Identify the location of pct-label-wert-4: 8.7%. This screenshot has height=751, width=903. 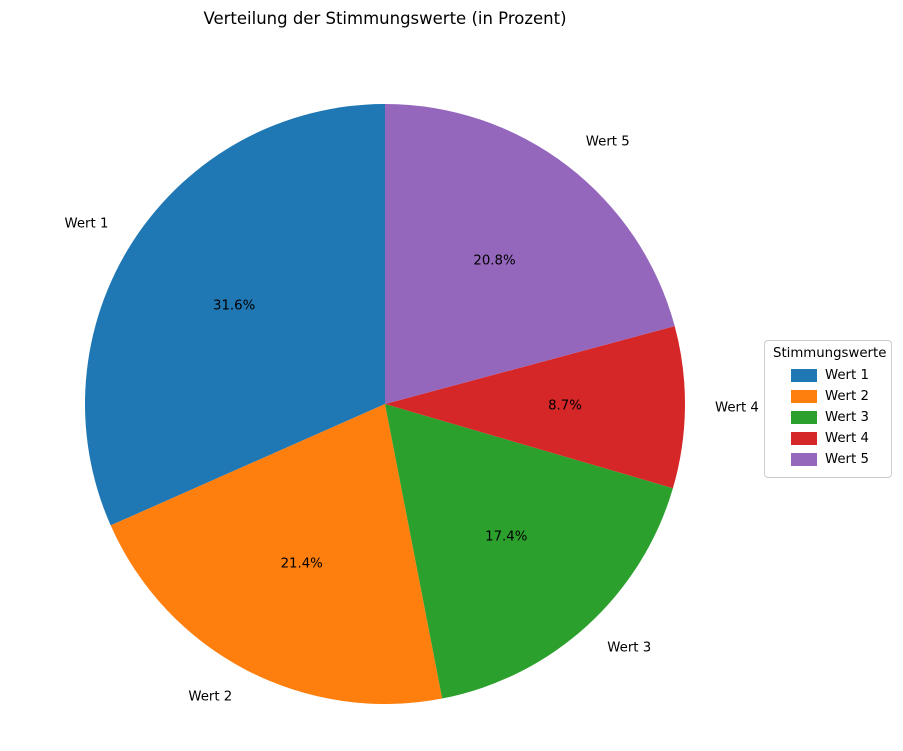
(565, 406).